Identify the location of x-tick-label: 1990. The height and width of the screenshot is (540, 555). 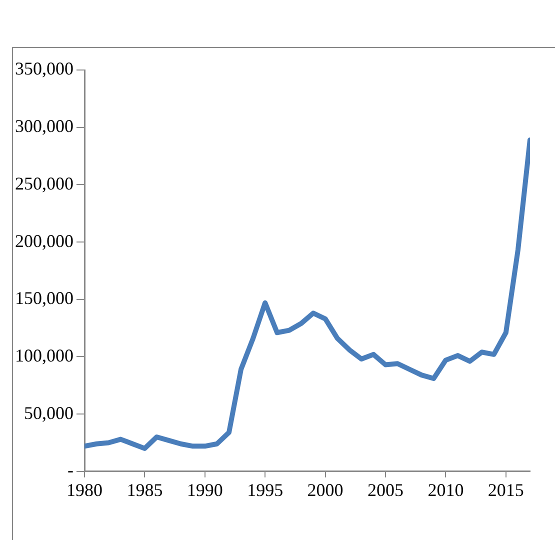
(204, 490).